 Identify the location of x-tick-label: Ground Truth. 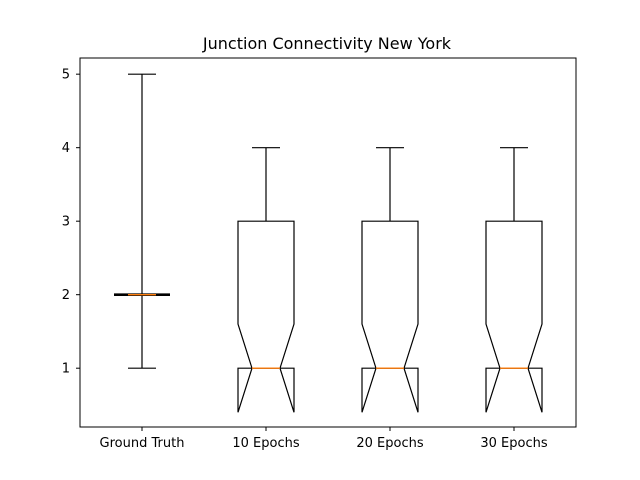
(142, 443).